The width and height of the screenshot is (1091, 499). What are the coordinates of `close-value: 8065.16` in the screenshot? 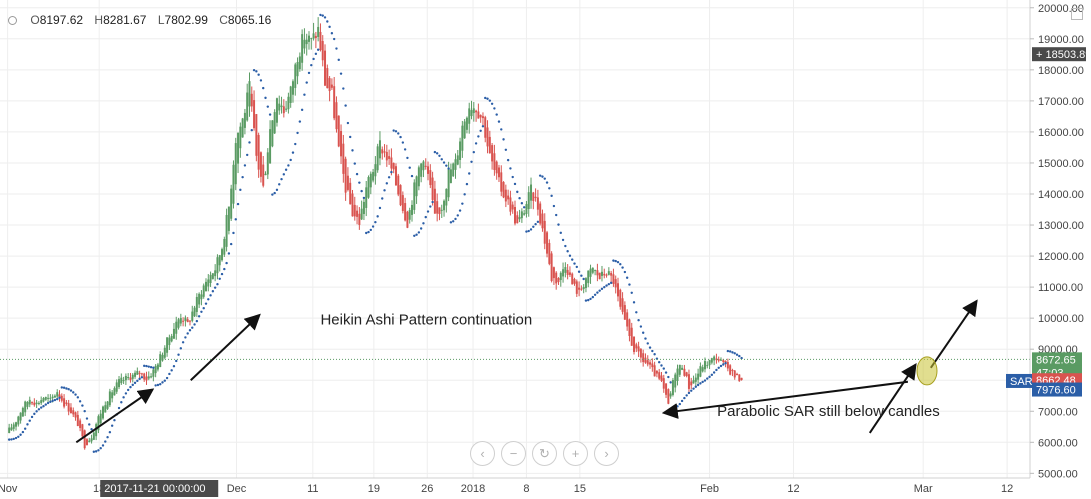 It's located at (249, 20).